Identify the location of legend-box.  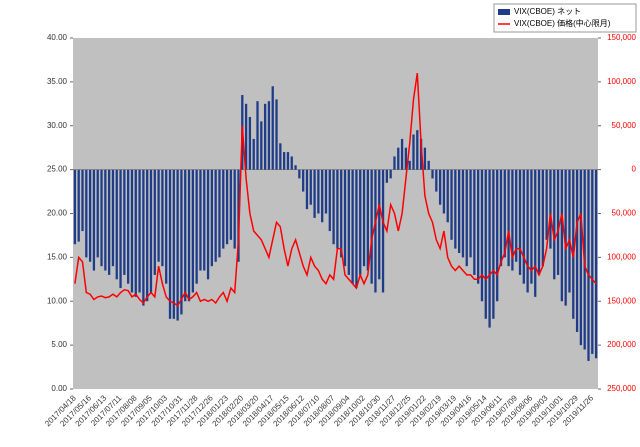
(565, 18).